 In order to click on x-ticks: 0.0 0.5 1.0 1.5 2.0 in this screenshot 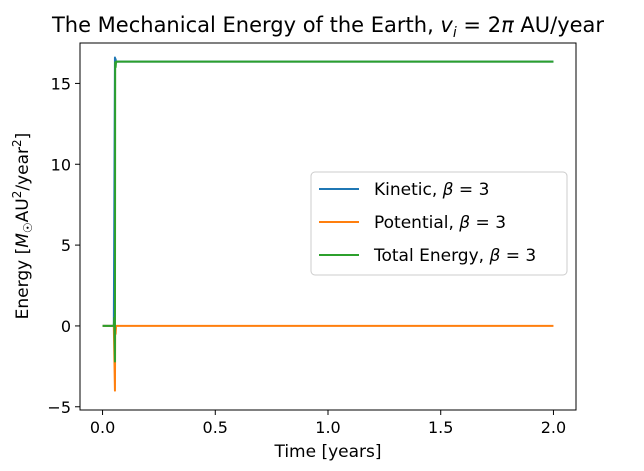, I will do `click(328, 423)`.